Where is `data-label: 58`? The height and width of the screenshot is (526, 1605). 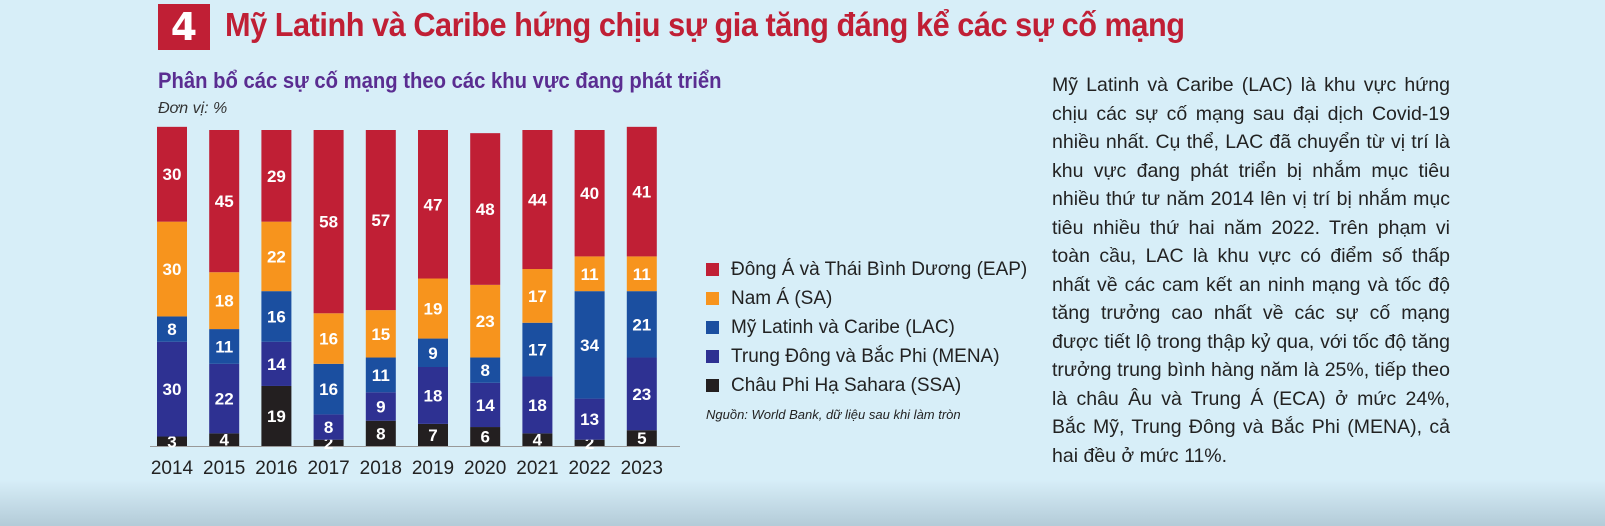 data-label: 58 is located at coordinates (328, 222).